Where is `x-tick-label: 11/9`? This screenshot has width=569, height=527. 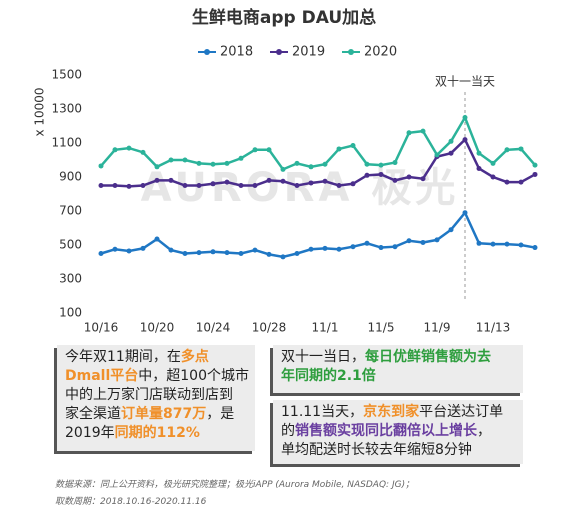
x-tick-label: 11/9 is located at coordinates (437, 328).